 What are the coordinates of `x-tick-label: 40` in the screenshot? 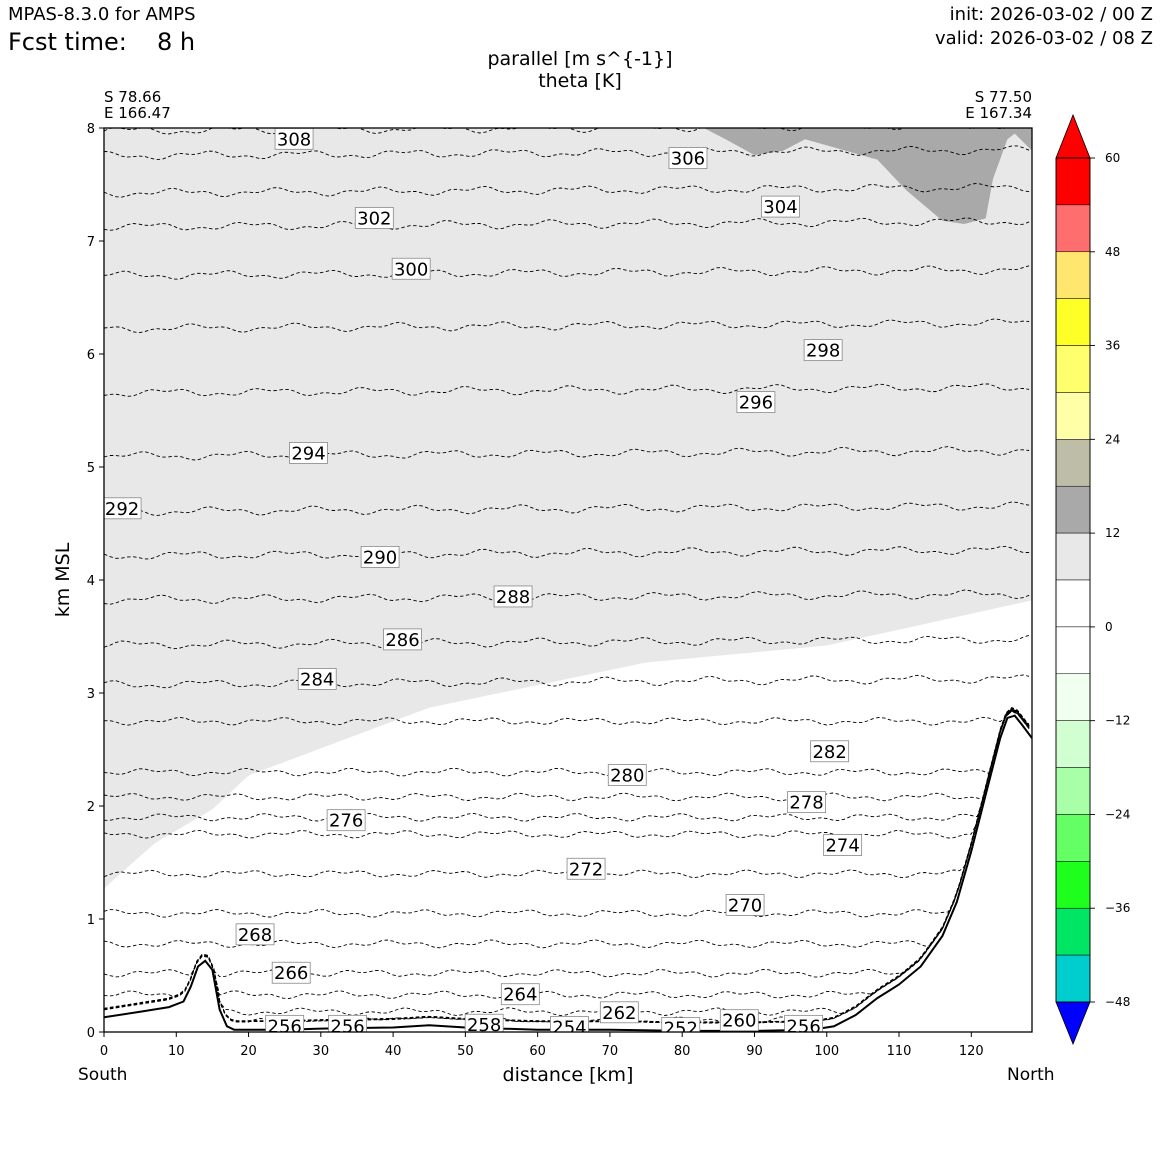 It's located at (393, 1051).